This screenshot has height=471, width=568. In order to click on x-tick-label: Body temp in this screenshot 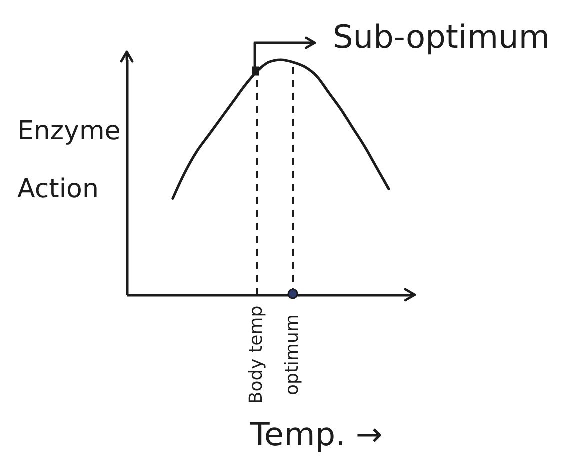, I will do `click(256, 355)`.